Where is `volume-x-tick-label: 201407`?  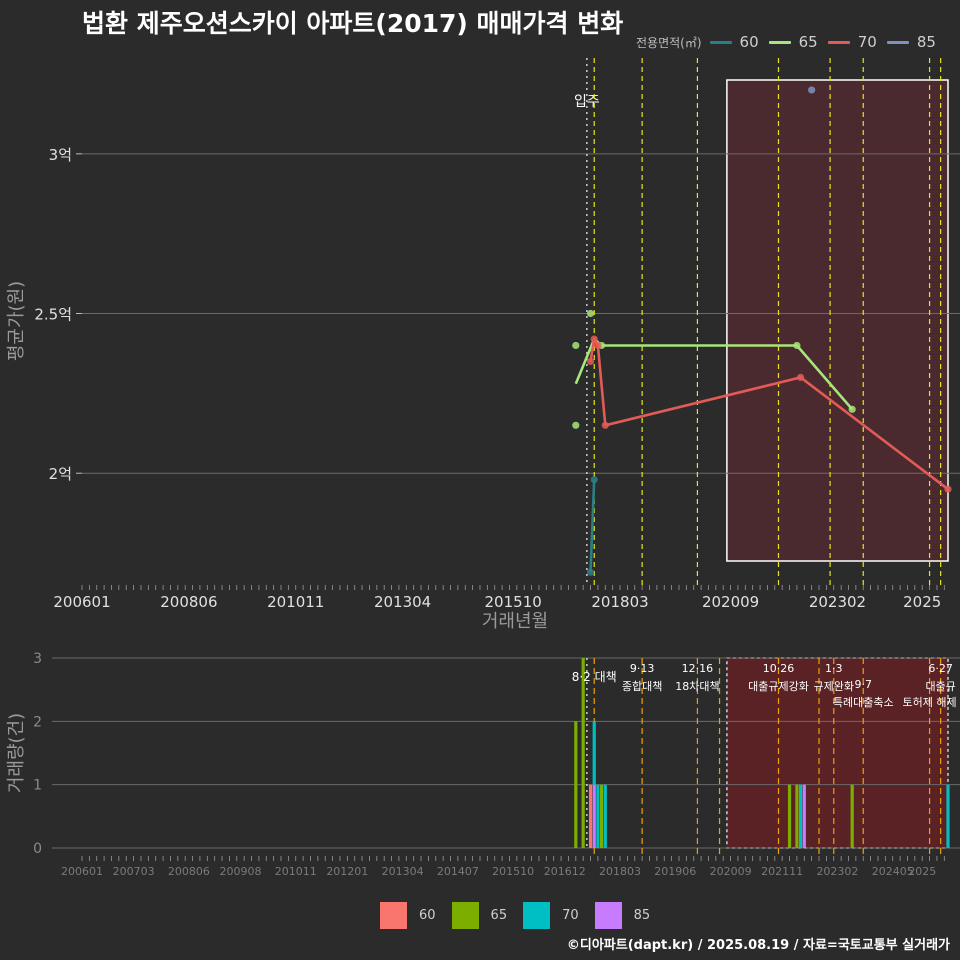
volume-x-tick-label: 201407 is located at coordinates (458, 871).